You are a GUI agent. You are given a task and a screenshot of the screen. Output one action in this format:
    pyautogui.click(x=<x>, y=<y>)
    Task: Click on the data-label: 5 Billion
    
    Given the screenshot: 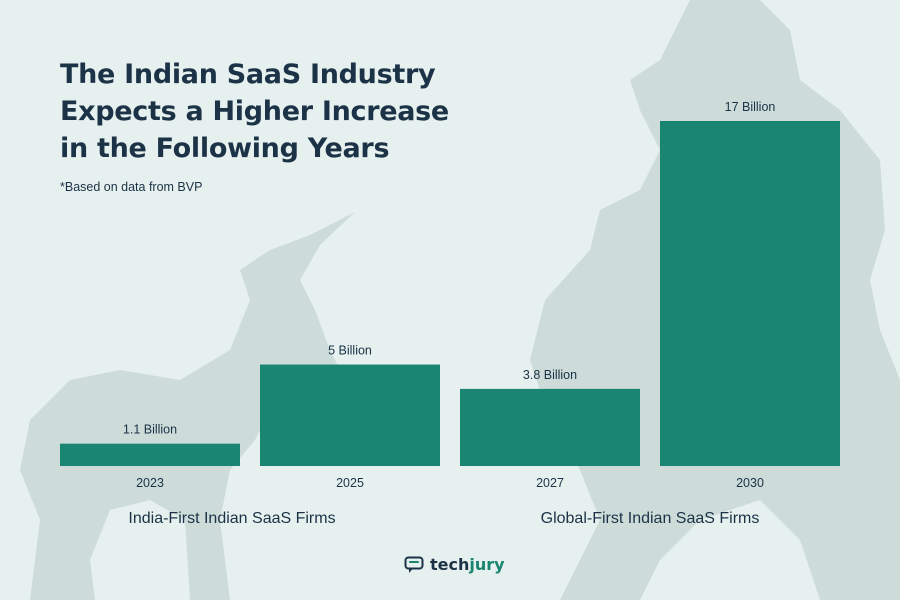 What is the action you would take?
    pyautogui.click(x=350, y=351)
    